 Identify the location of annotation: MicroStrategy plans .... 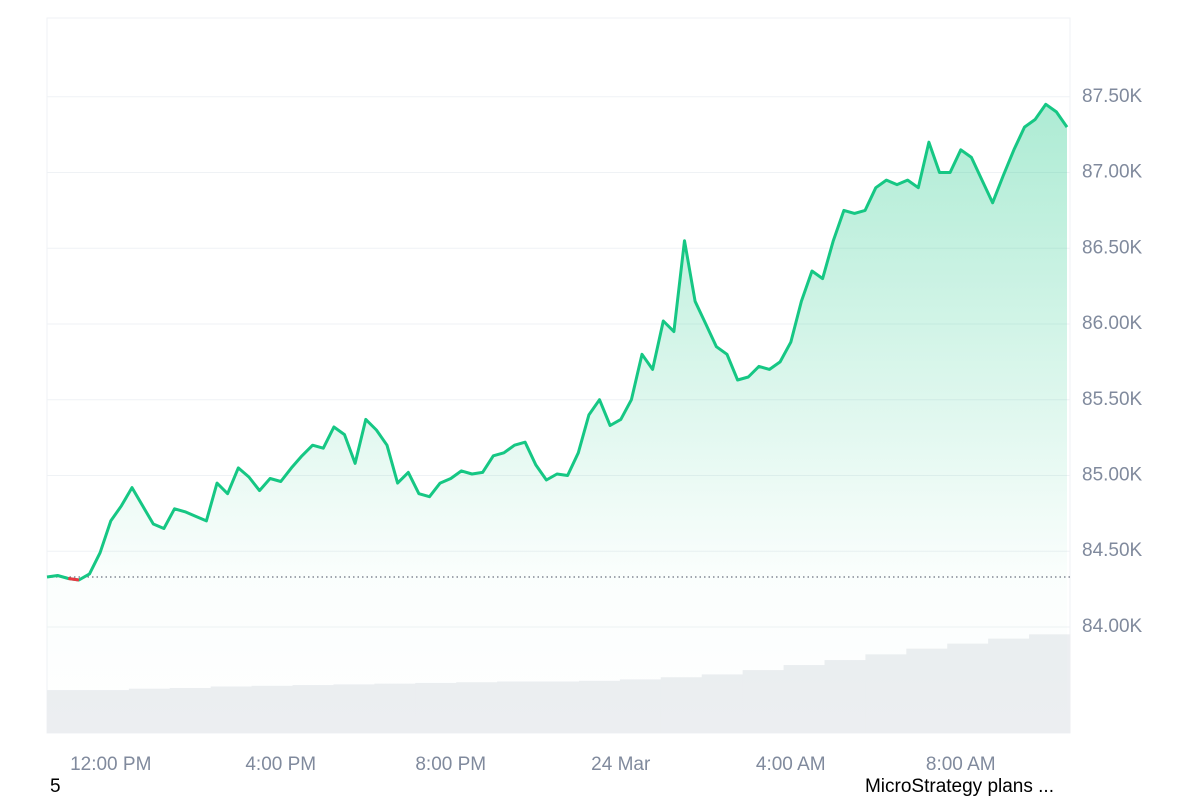
(959, 786).